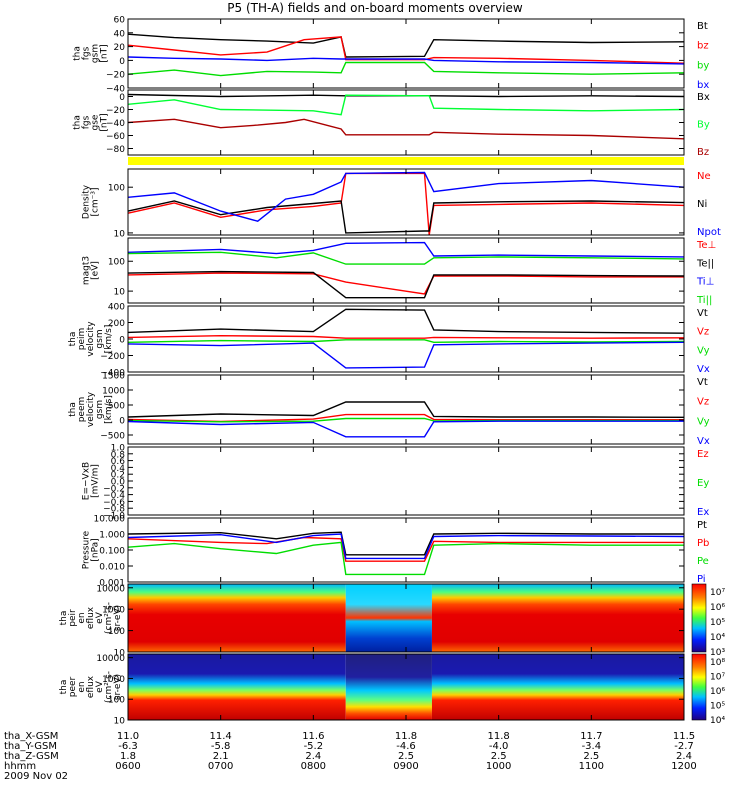  I want to click on footer-label-z: tha_Z-GSM, so click(31, 756).